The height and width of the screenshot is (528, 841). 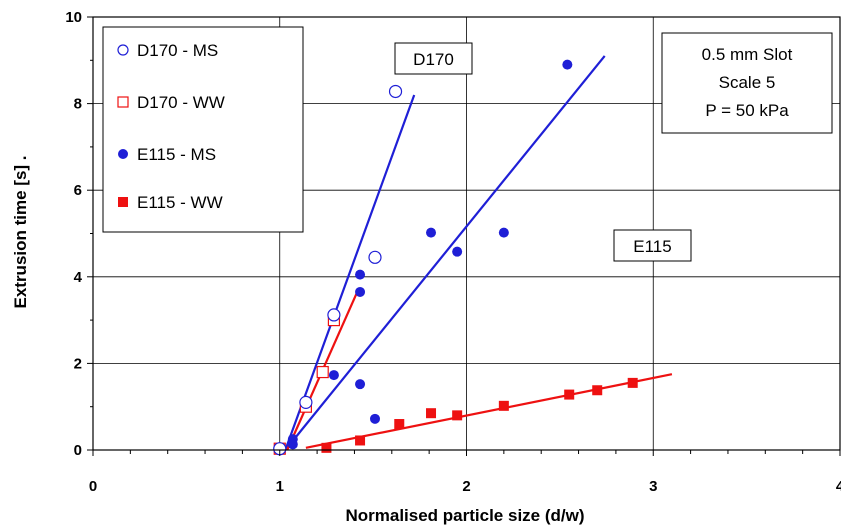 I want to click on legend-entry-d170-ms: D170 - MS, so click(x=167, y=50).